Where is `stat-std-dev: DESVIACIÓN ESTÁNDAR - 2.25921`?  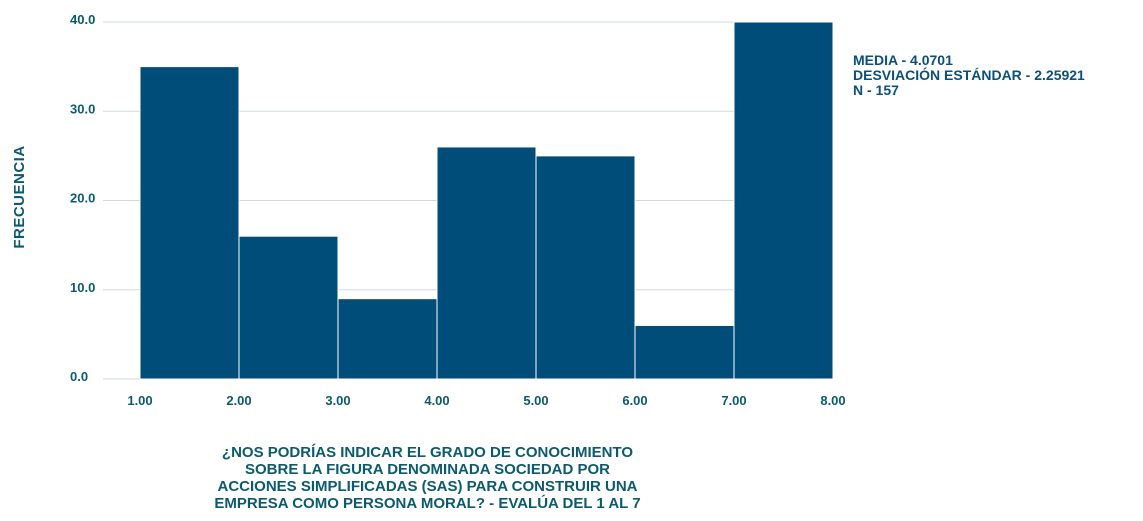
stat-std-dev: DESVIACIÓN ESTÁNDAR - 2.25921 is located at coordinates (969, 75).